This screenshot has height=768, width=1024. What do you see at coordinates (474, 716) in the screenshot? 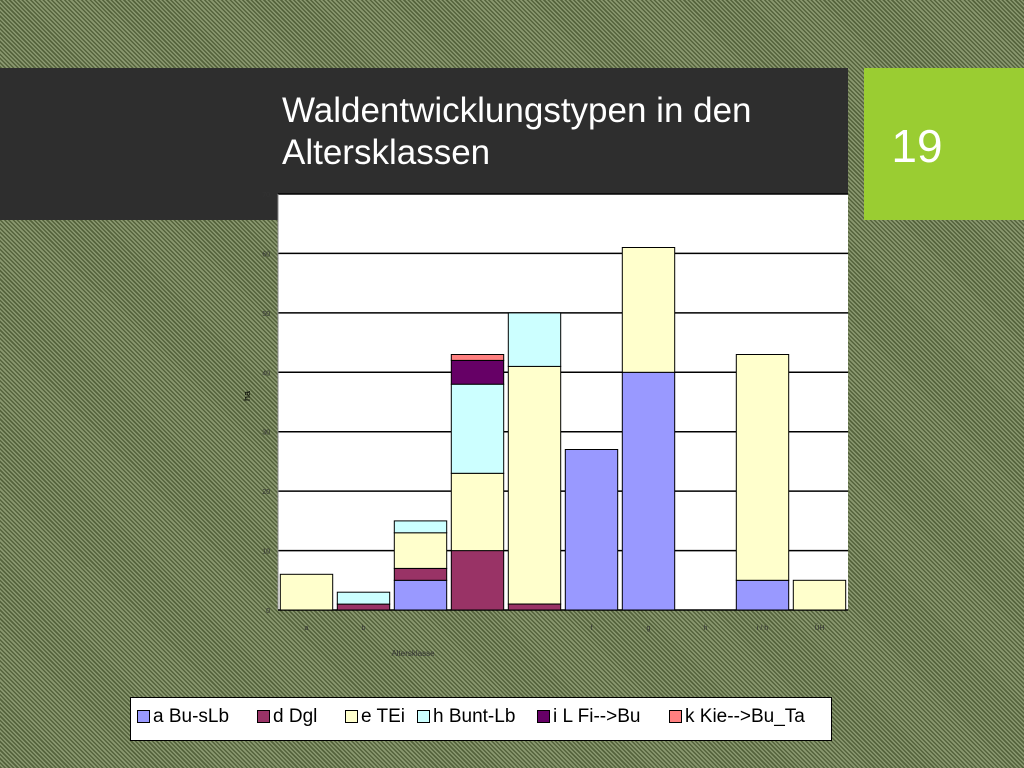
I see `legend-label-3: h Bunt-Lb` at bounding box center [474, 716].